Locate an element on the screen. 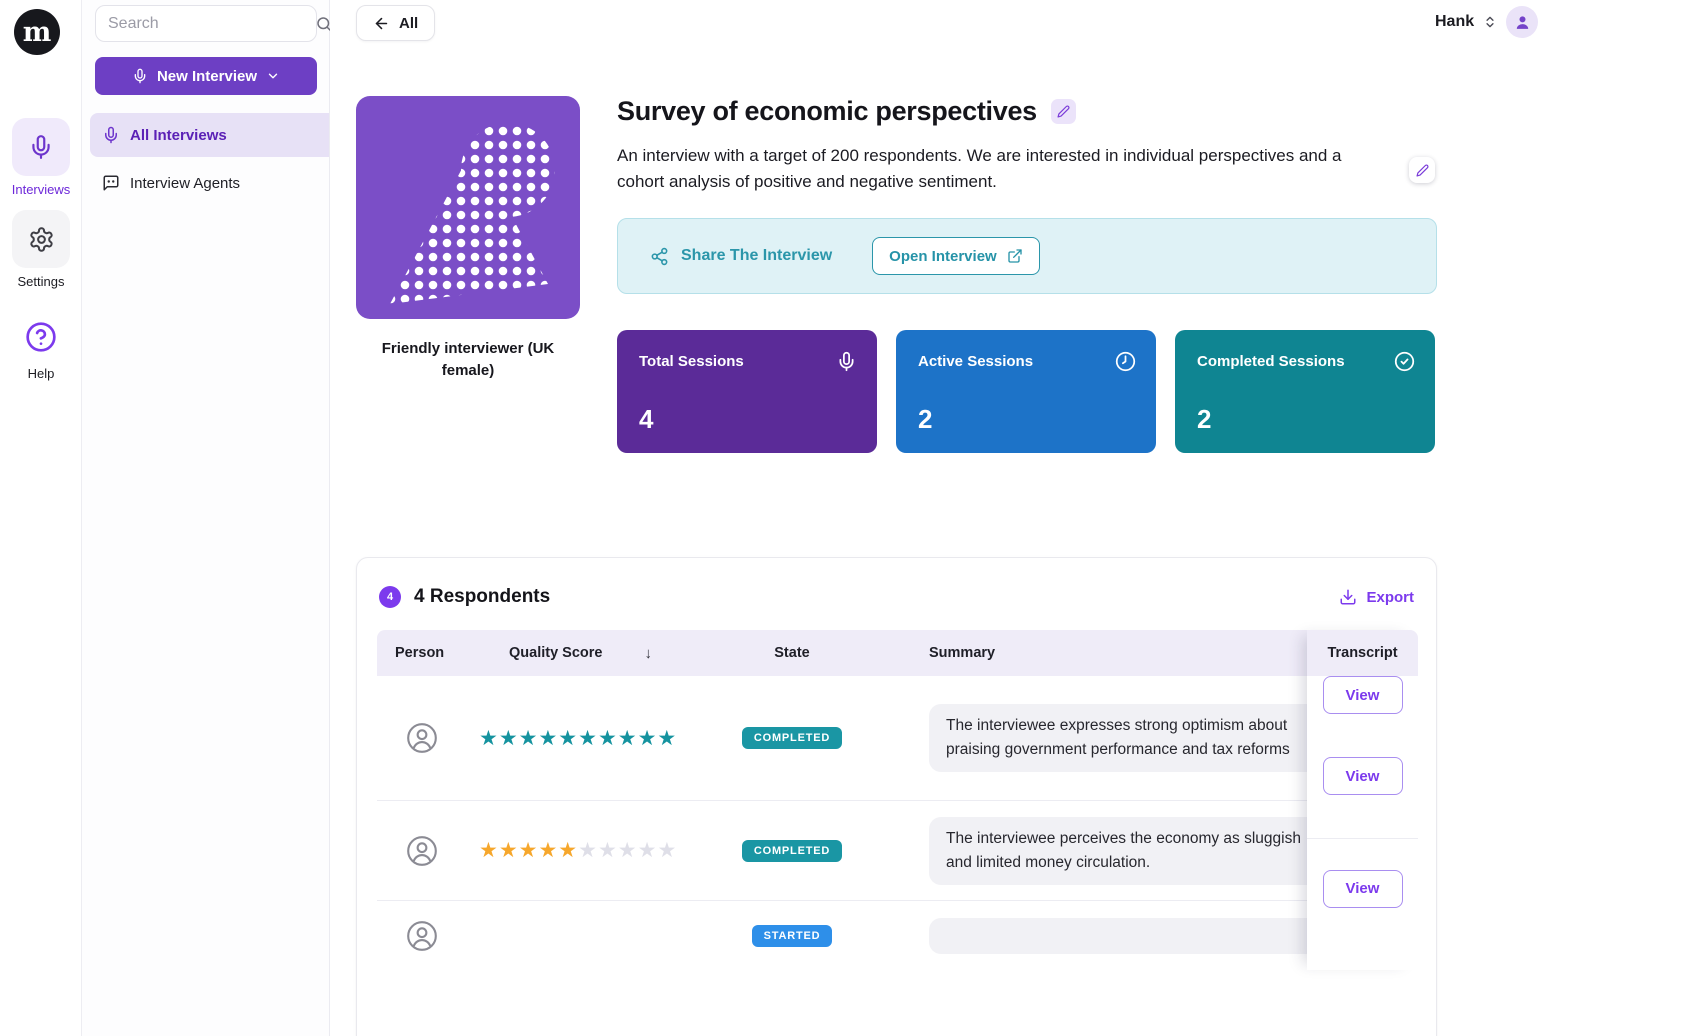  edit-description-button is located at coordinates (1422, 170).